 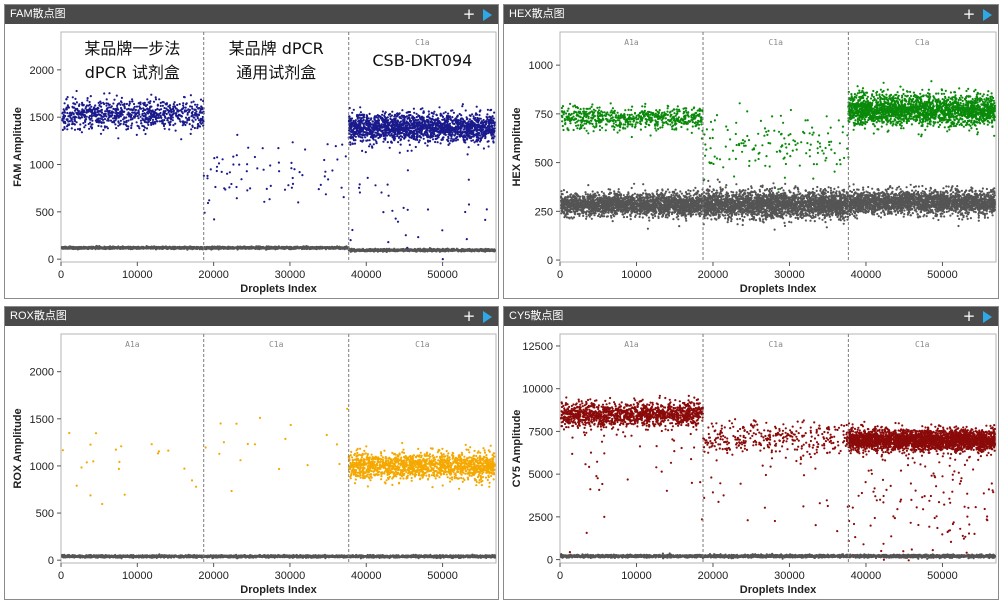 What do you see at coordinates (469, 14) in the screenshot?
I see `fam-add-icon: +` at bounding box center [469, 14].